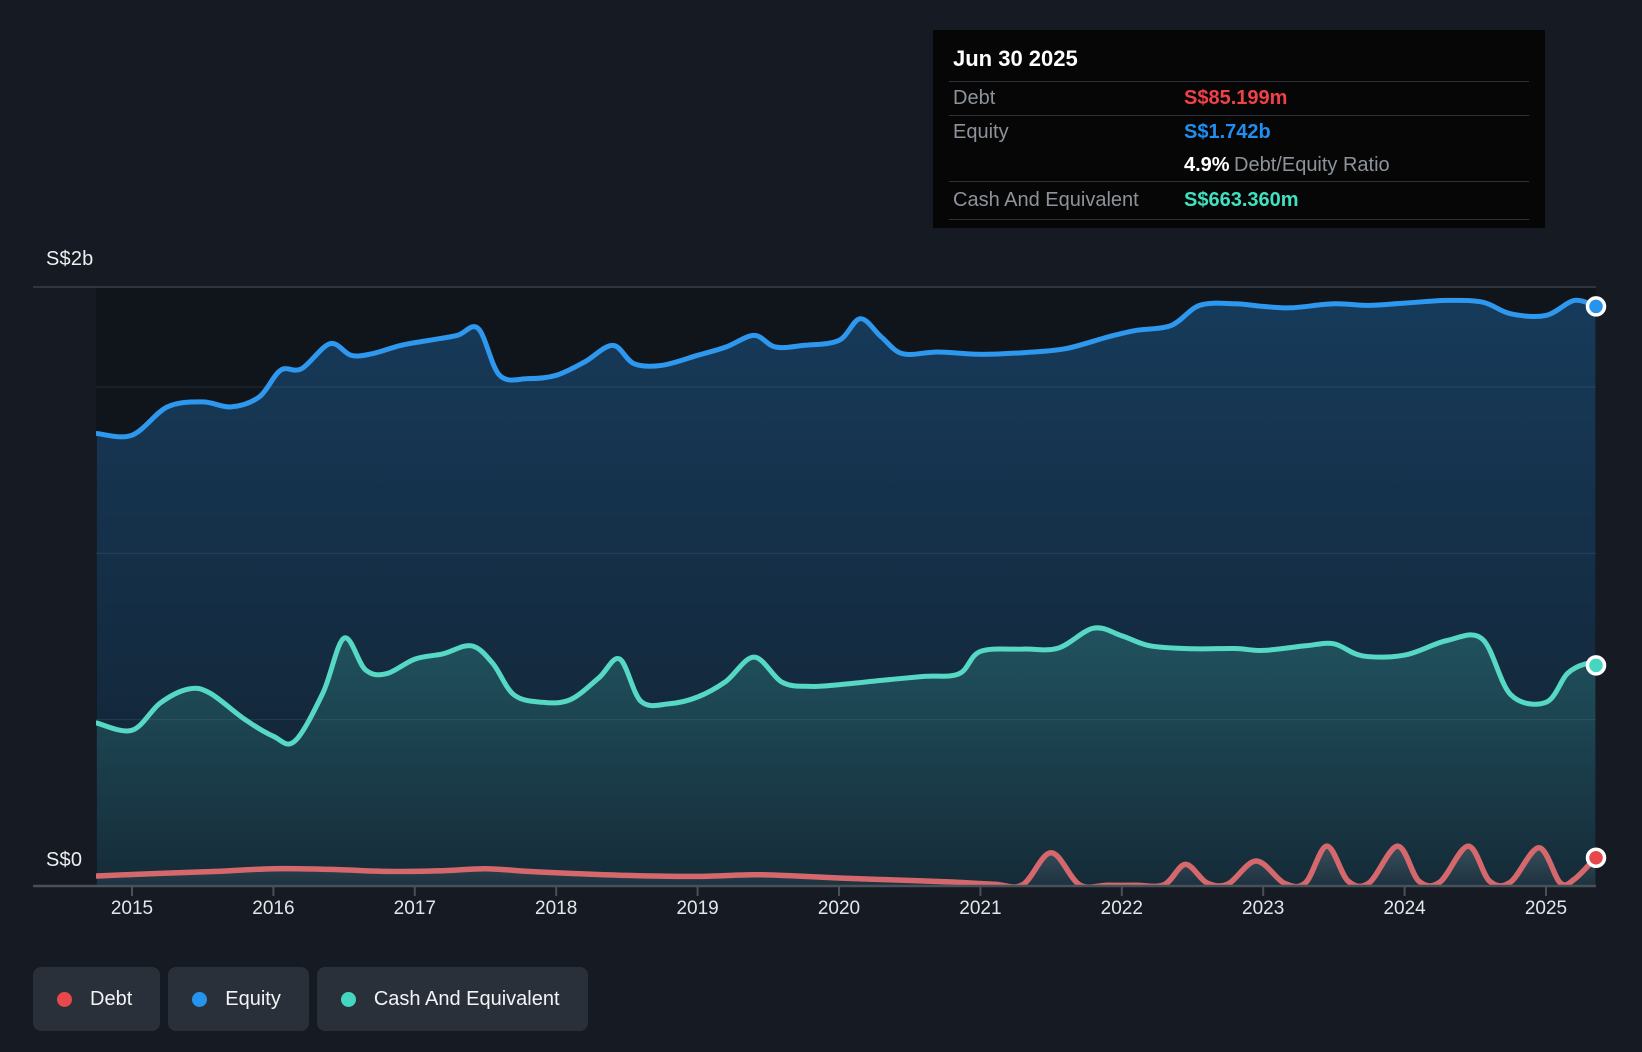 Image resolution: width=1642 pixels, height=1052 pixels. What do you see at coordinates (1227, 132) in the screenshot?
I see `tooltip-equity-value: S$1.742b` at bounding box center [1227, 132].